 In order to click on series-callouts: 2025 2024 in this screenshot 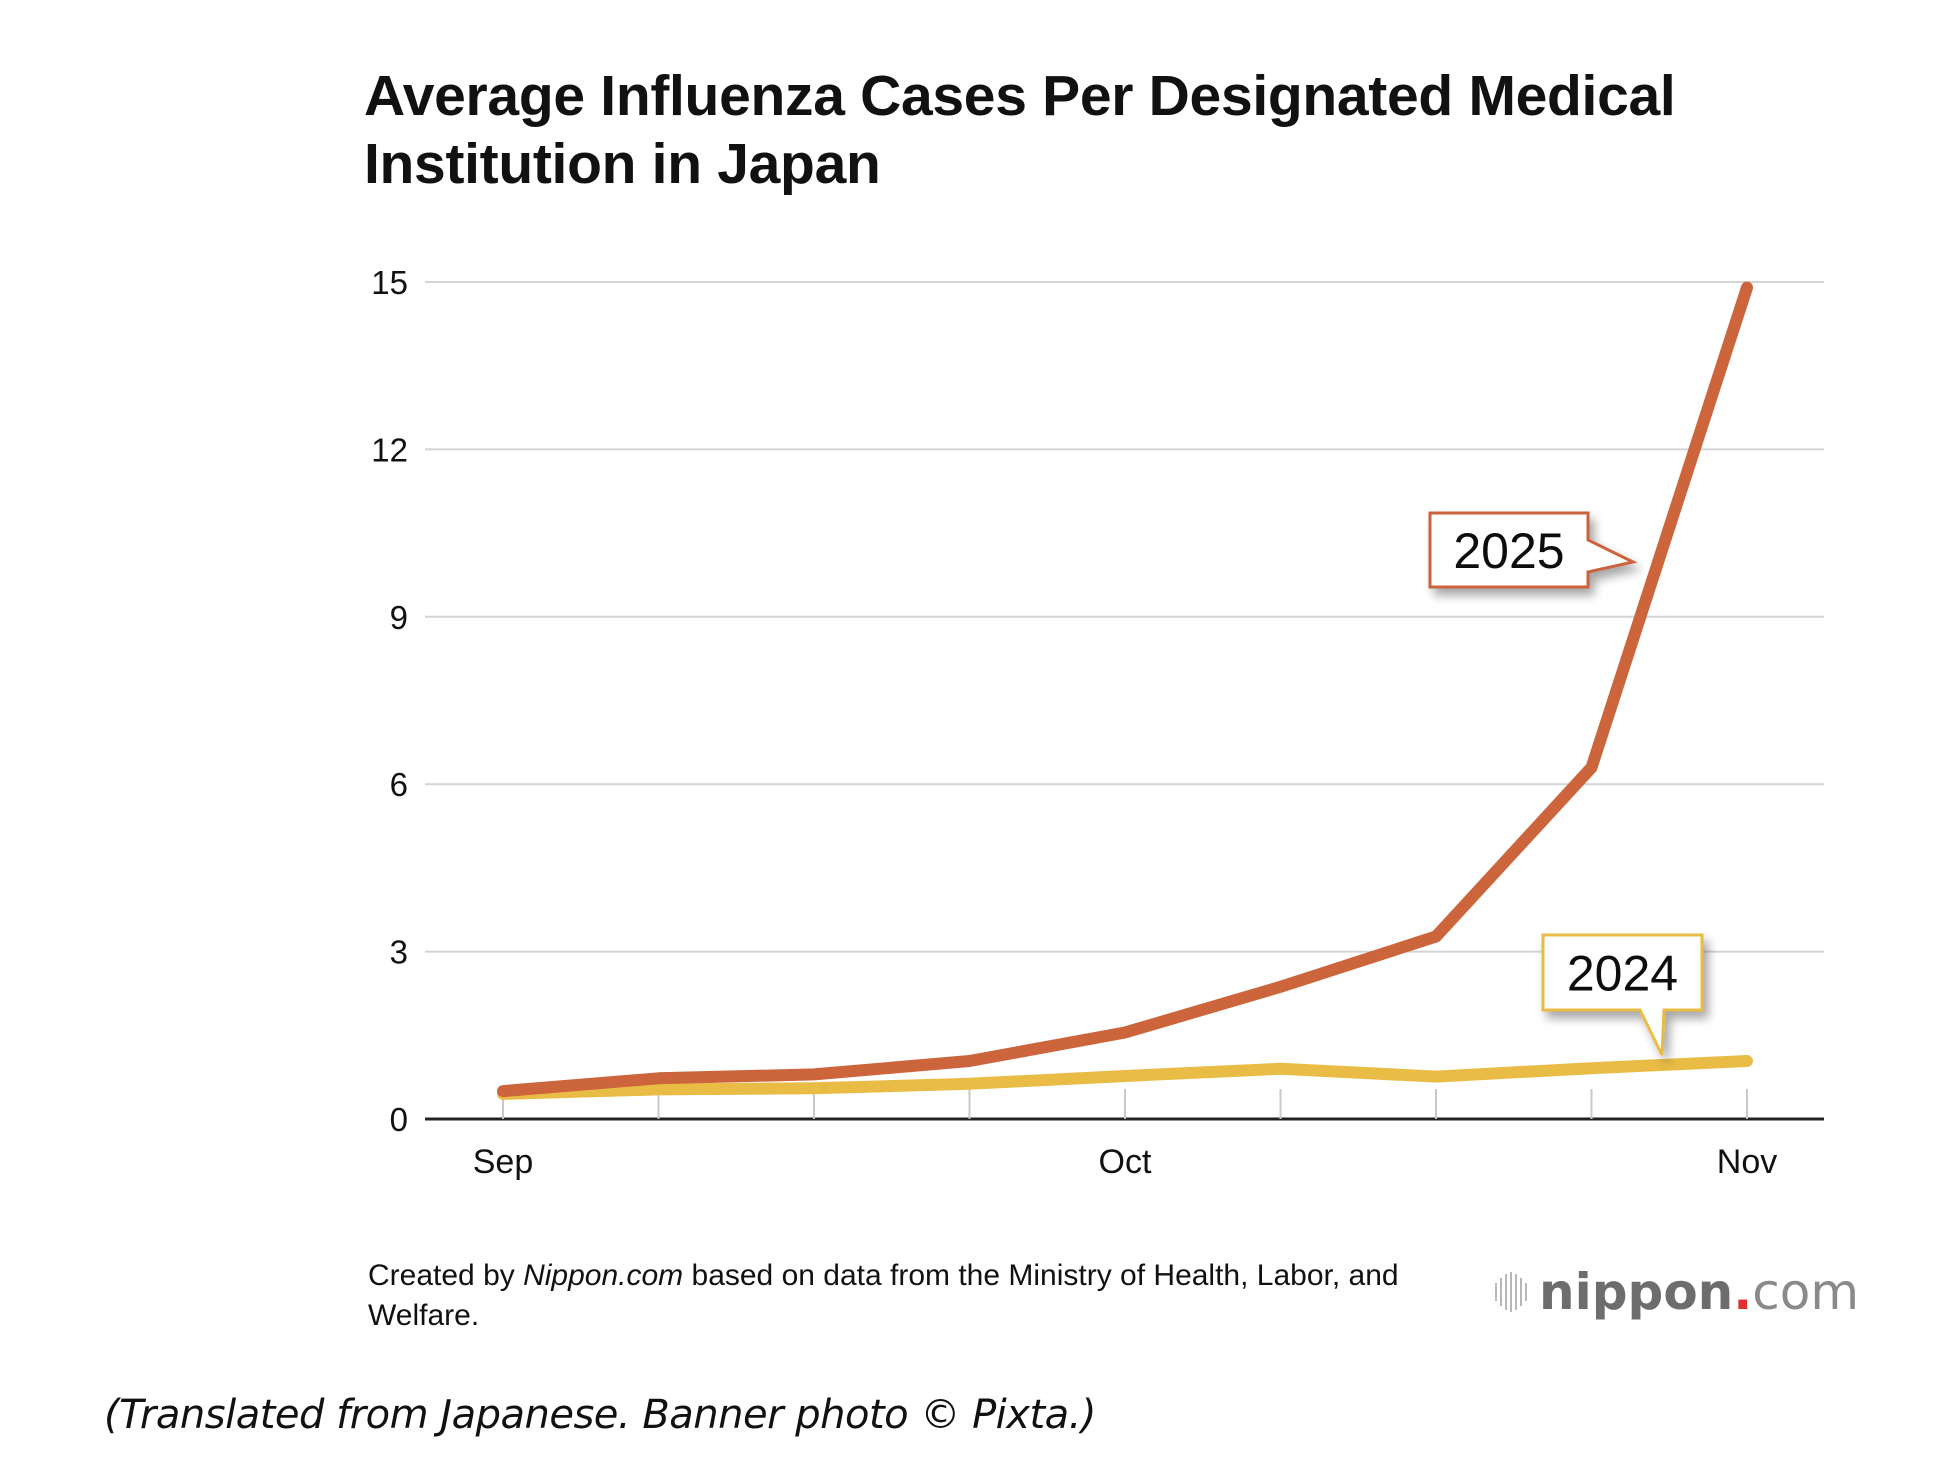, I will do `click(1566, 783)`.